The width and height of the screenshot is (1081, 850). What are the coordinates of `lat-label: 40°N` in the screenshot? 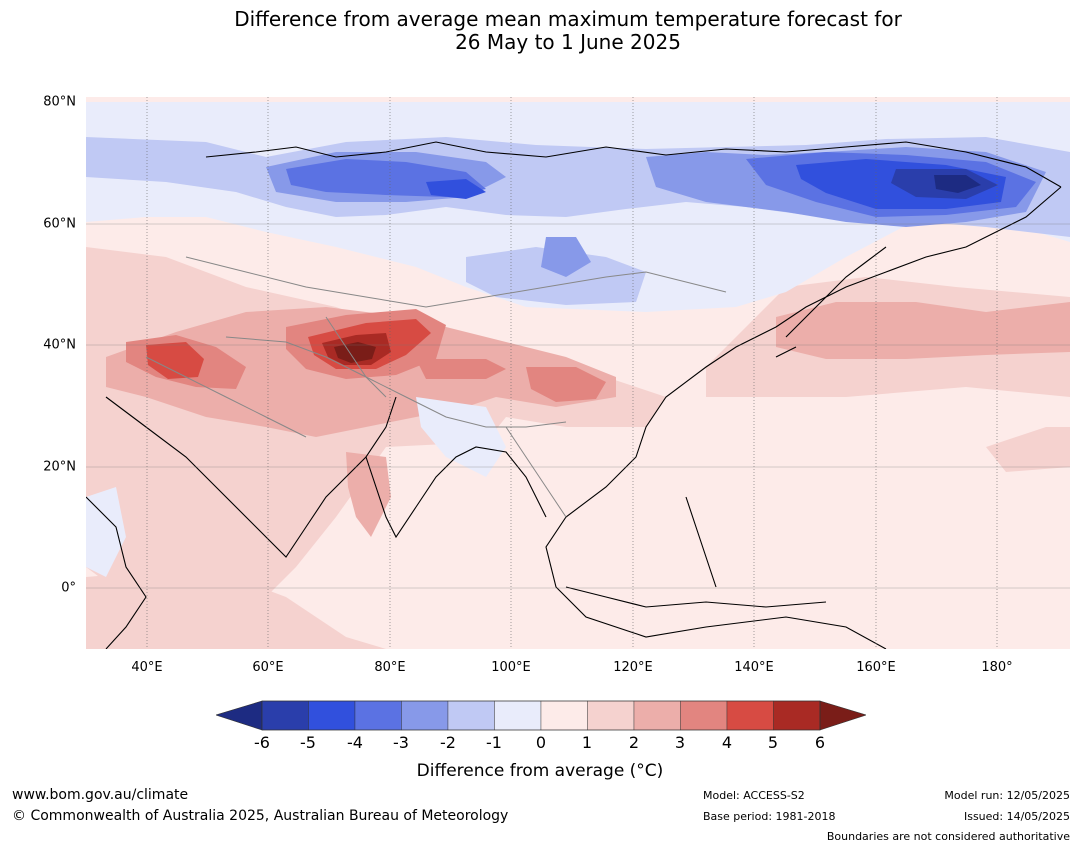 It's located at (59, 345).